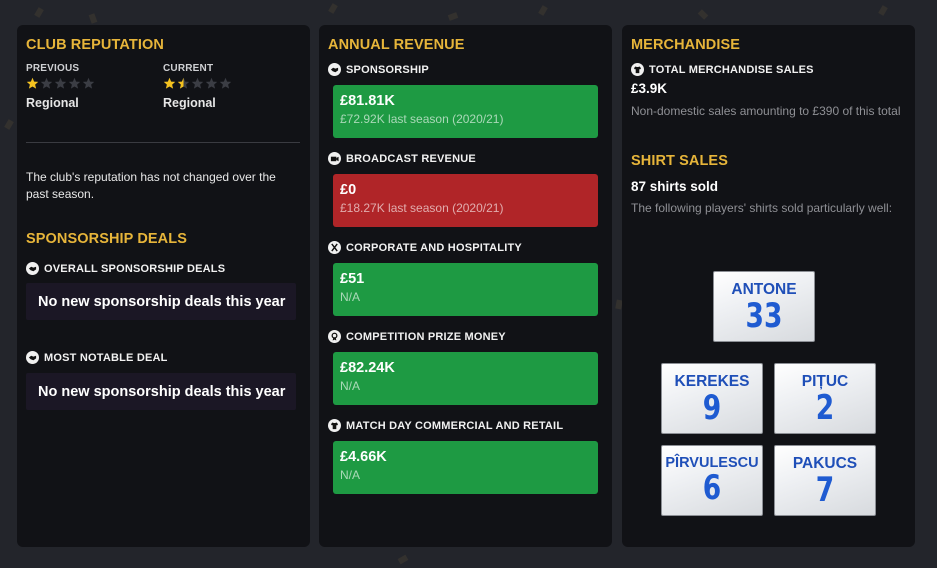 The height and width of the screenshot is (568, 937). Describe the element at coordinates (135, 268) in the screenshot. I see `overall-sponsorship-label: OVERALL SPONSORSHIP DEALS` at that location.